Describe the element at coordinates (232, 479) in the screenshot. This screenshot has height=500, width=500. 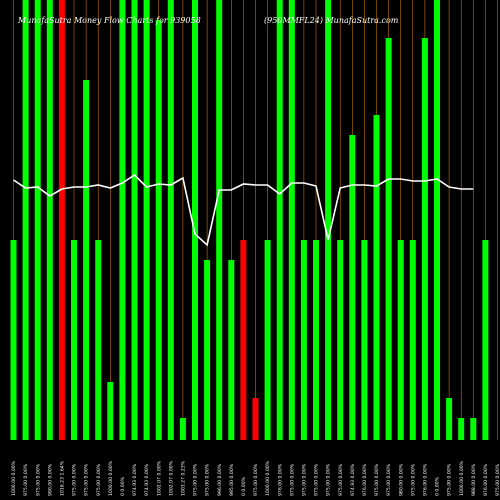
I see `x-tick-label: 995.00 0.00%` at that location.